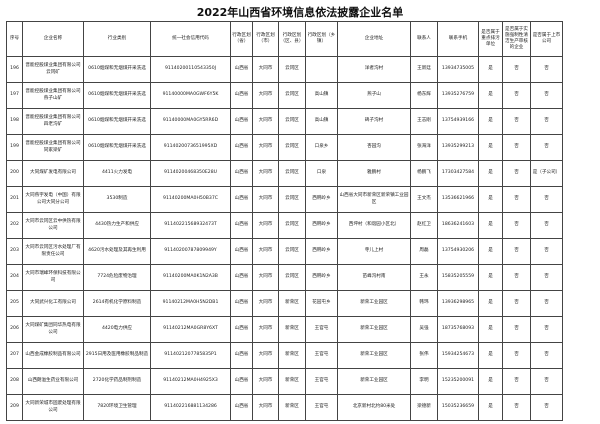 Image resolution: width=600 pixels, height=424 pixels. Describe the element at coordinates (14, 303) in the screenshot. I see `table-cell: 205` at that location.